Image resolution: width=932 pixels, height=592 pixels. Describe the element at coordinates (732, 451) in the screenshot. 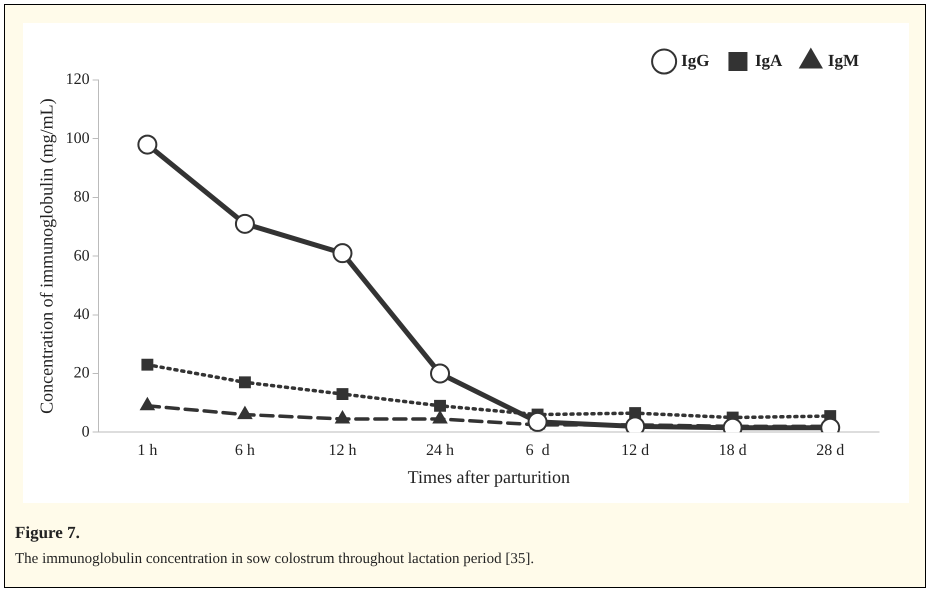

I see `x-tick-label: 18 d` at that location.